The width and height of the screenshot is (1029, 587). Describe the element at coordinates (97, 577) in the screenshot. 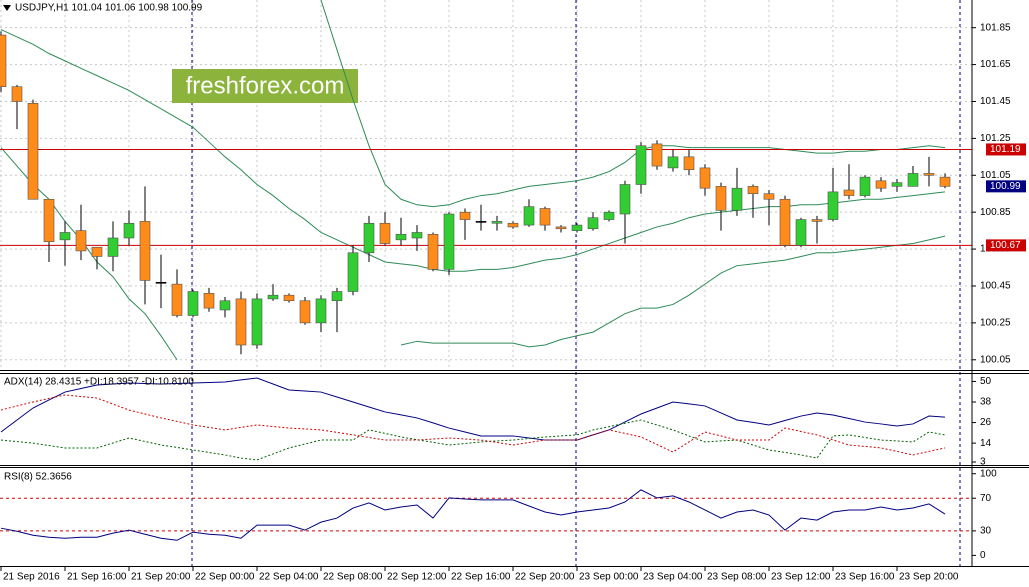

I see `x-tick-label: 21 Sep 16:00` at that location.